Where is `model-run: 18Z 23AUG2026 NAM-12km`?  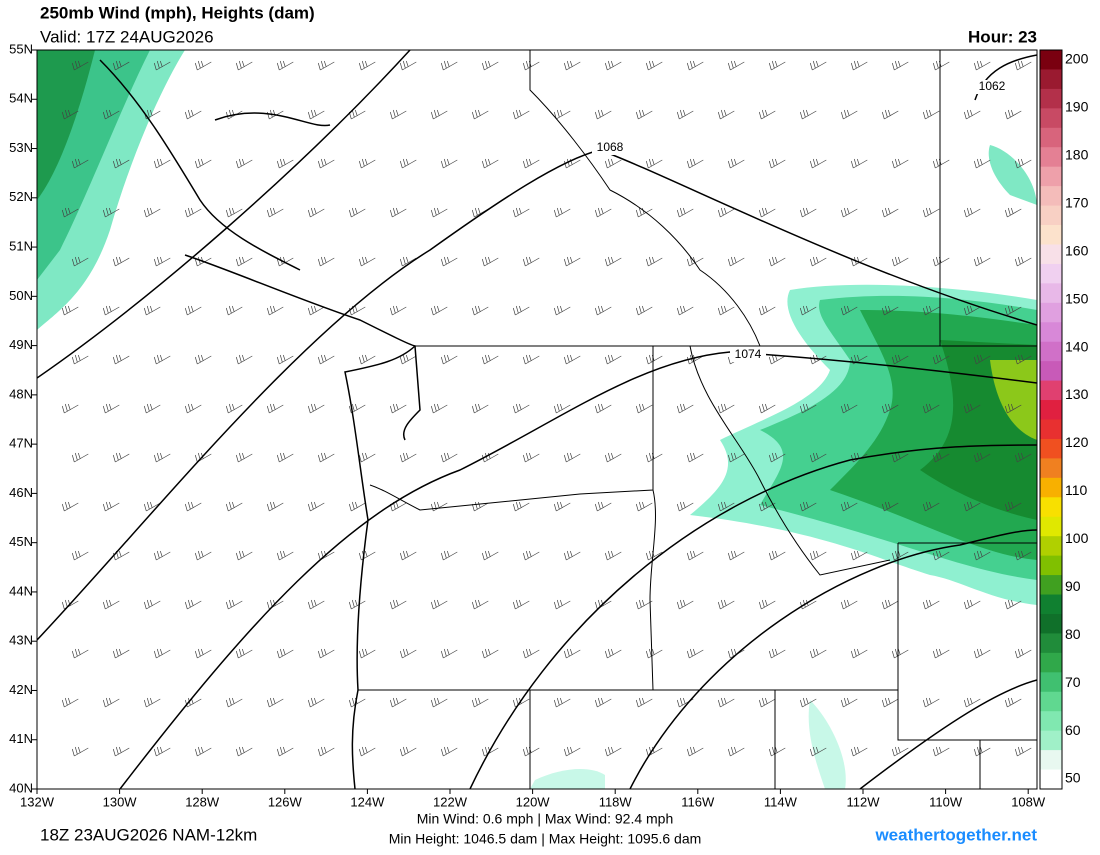 model-run: 18Z 23AUG2026 NAM-12km is located at coordinates (148, 834).